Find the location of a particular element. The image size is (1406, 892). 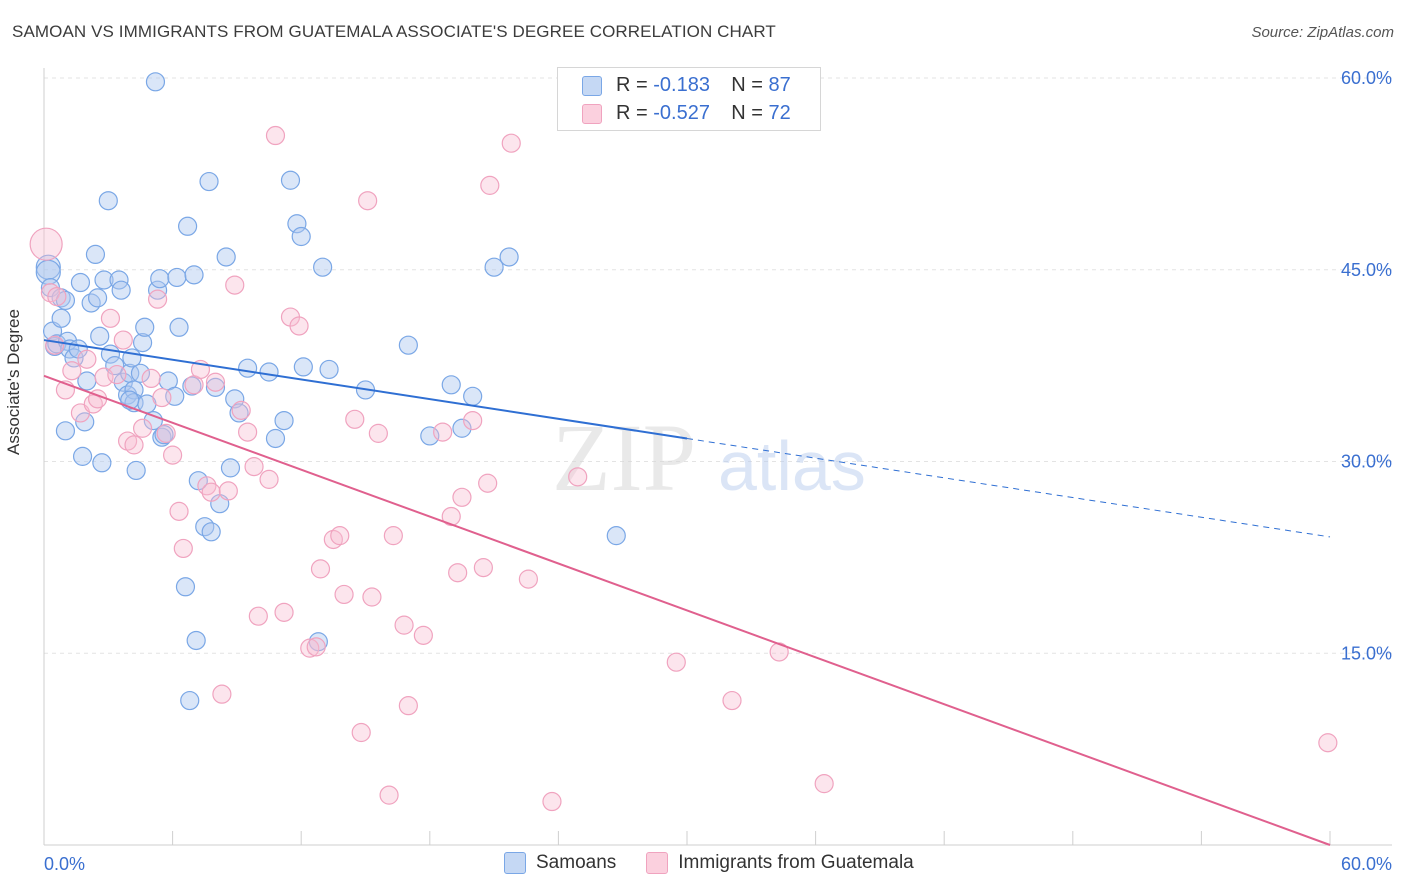

legend-row-samoans: R = -0.183 N = 87 is located at coordinates (686, 85).